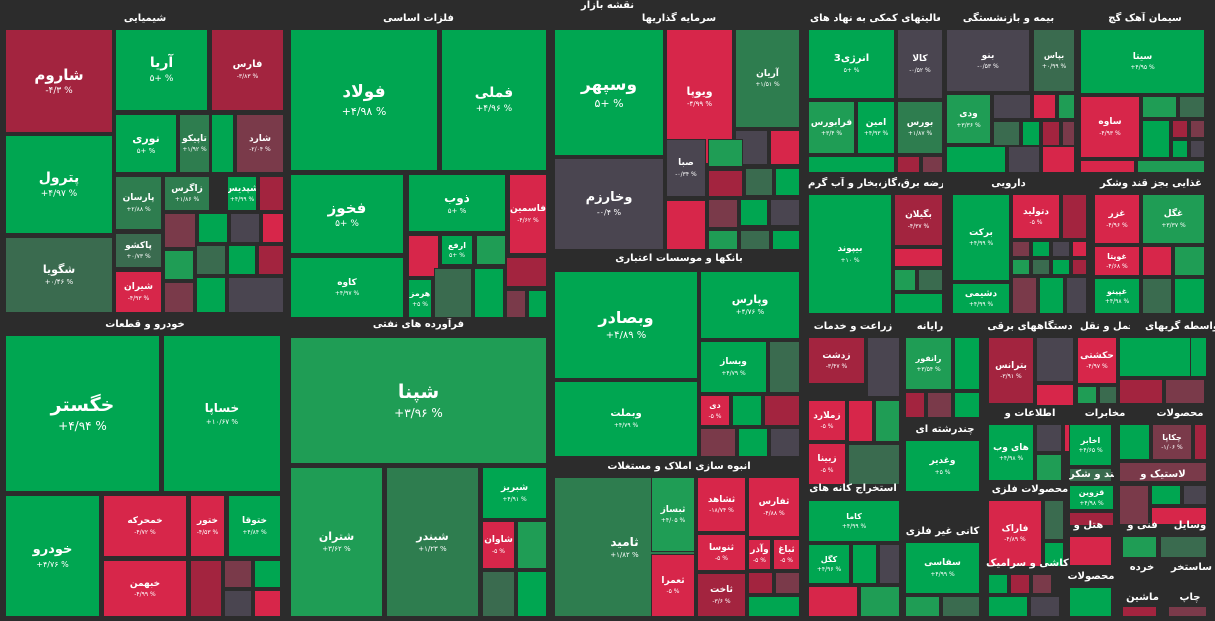 Image resolution: width=1215 pixels, height=621 pixels. Describe the element at coordinates (876, 127) in the screenshot. I see `stock-tile: امین +۴/۹۳ %` at that location.